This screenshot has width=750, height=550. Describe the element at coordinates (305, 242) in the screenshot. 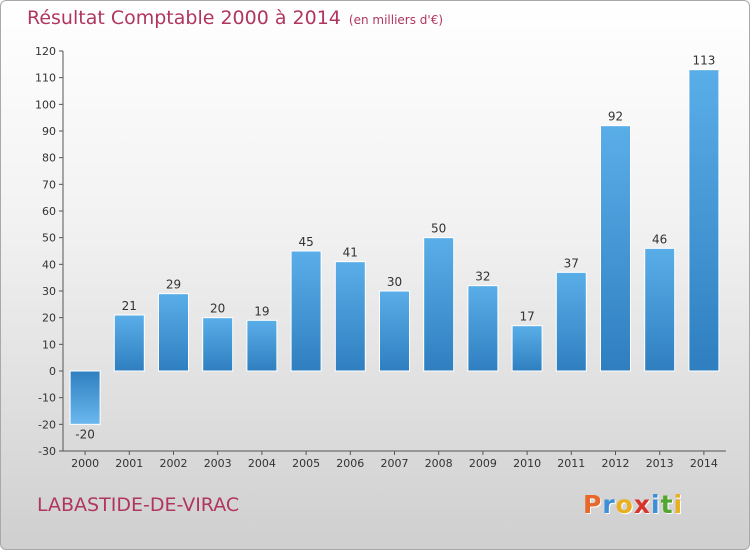

I see `bar-value-label: 45` at that location.